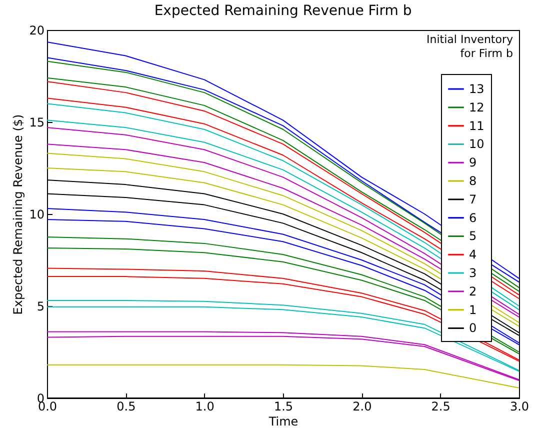  I want to click on x-tick-label: 3.0, so click(520, 407).